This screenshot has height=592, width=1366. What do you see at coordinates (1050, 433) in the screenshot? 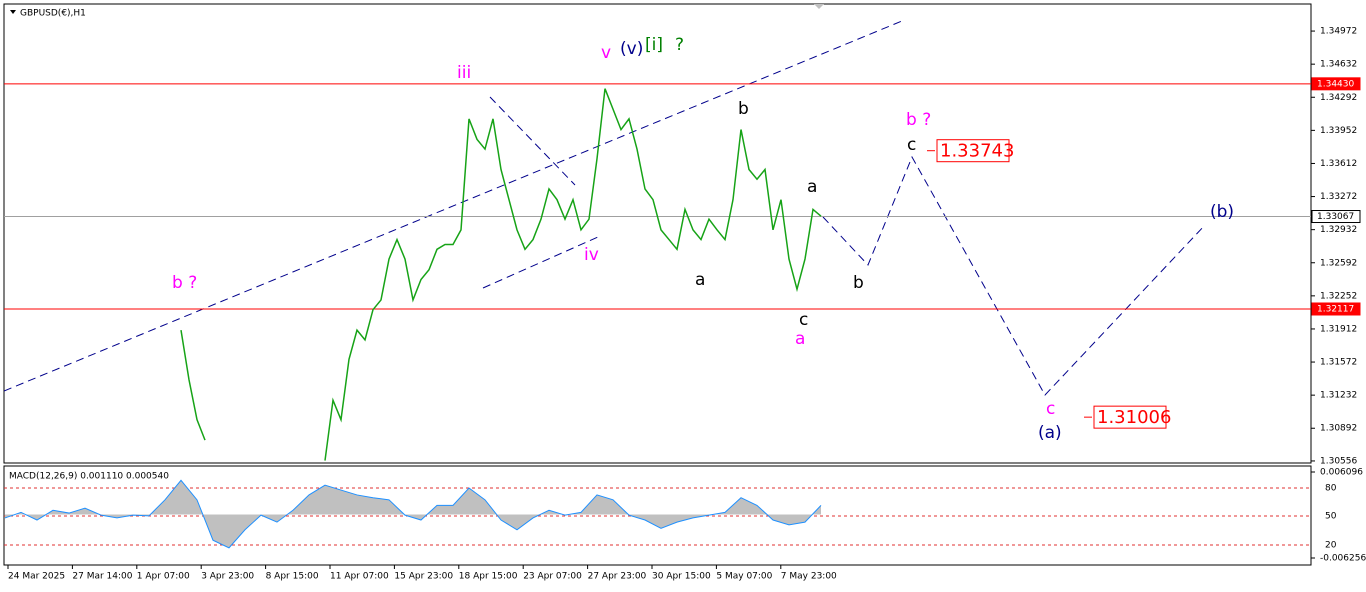
I see `wave-label: (a)` at bounding box center [1050, 433].